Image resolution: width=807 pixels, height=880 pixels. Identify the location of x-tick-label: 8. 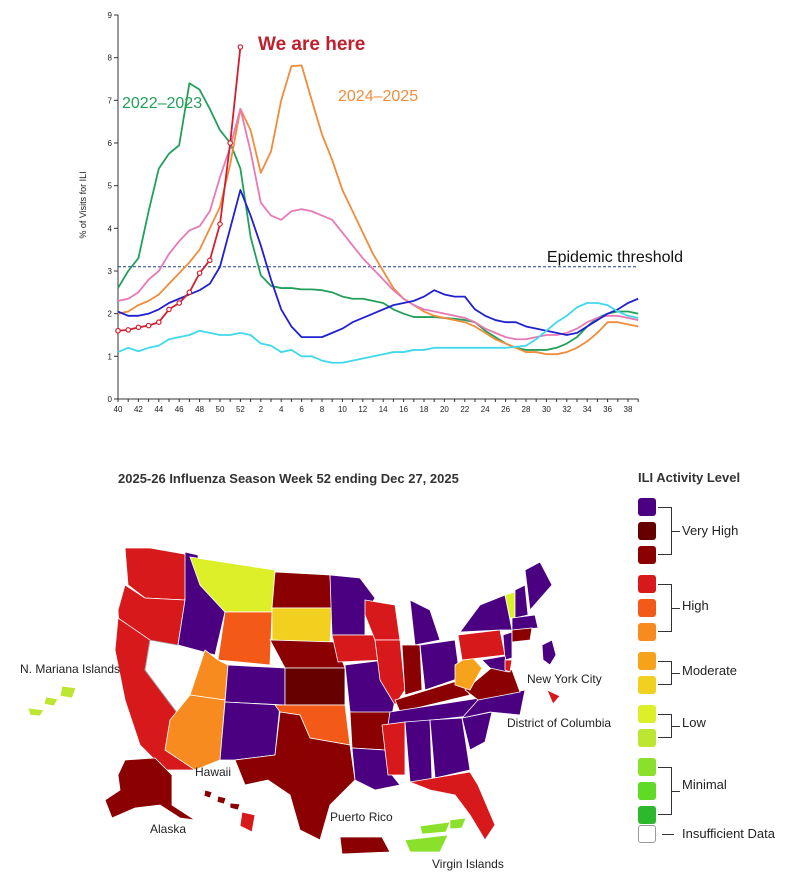
(322, 409).